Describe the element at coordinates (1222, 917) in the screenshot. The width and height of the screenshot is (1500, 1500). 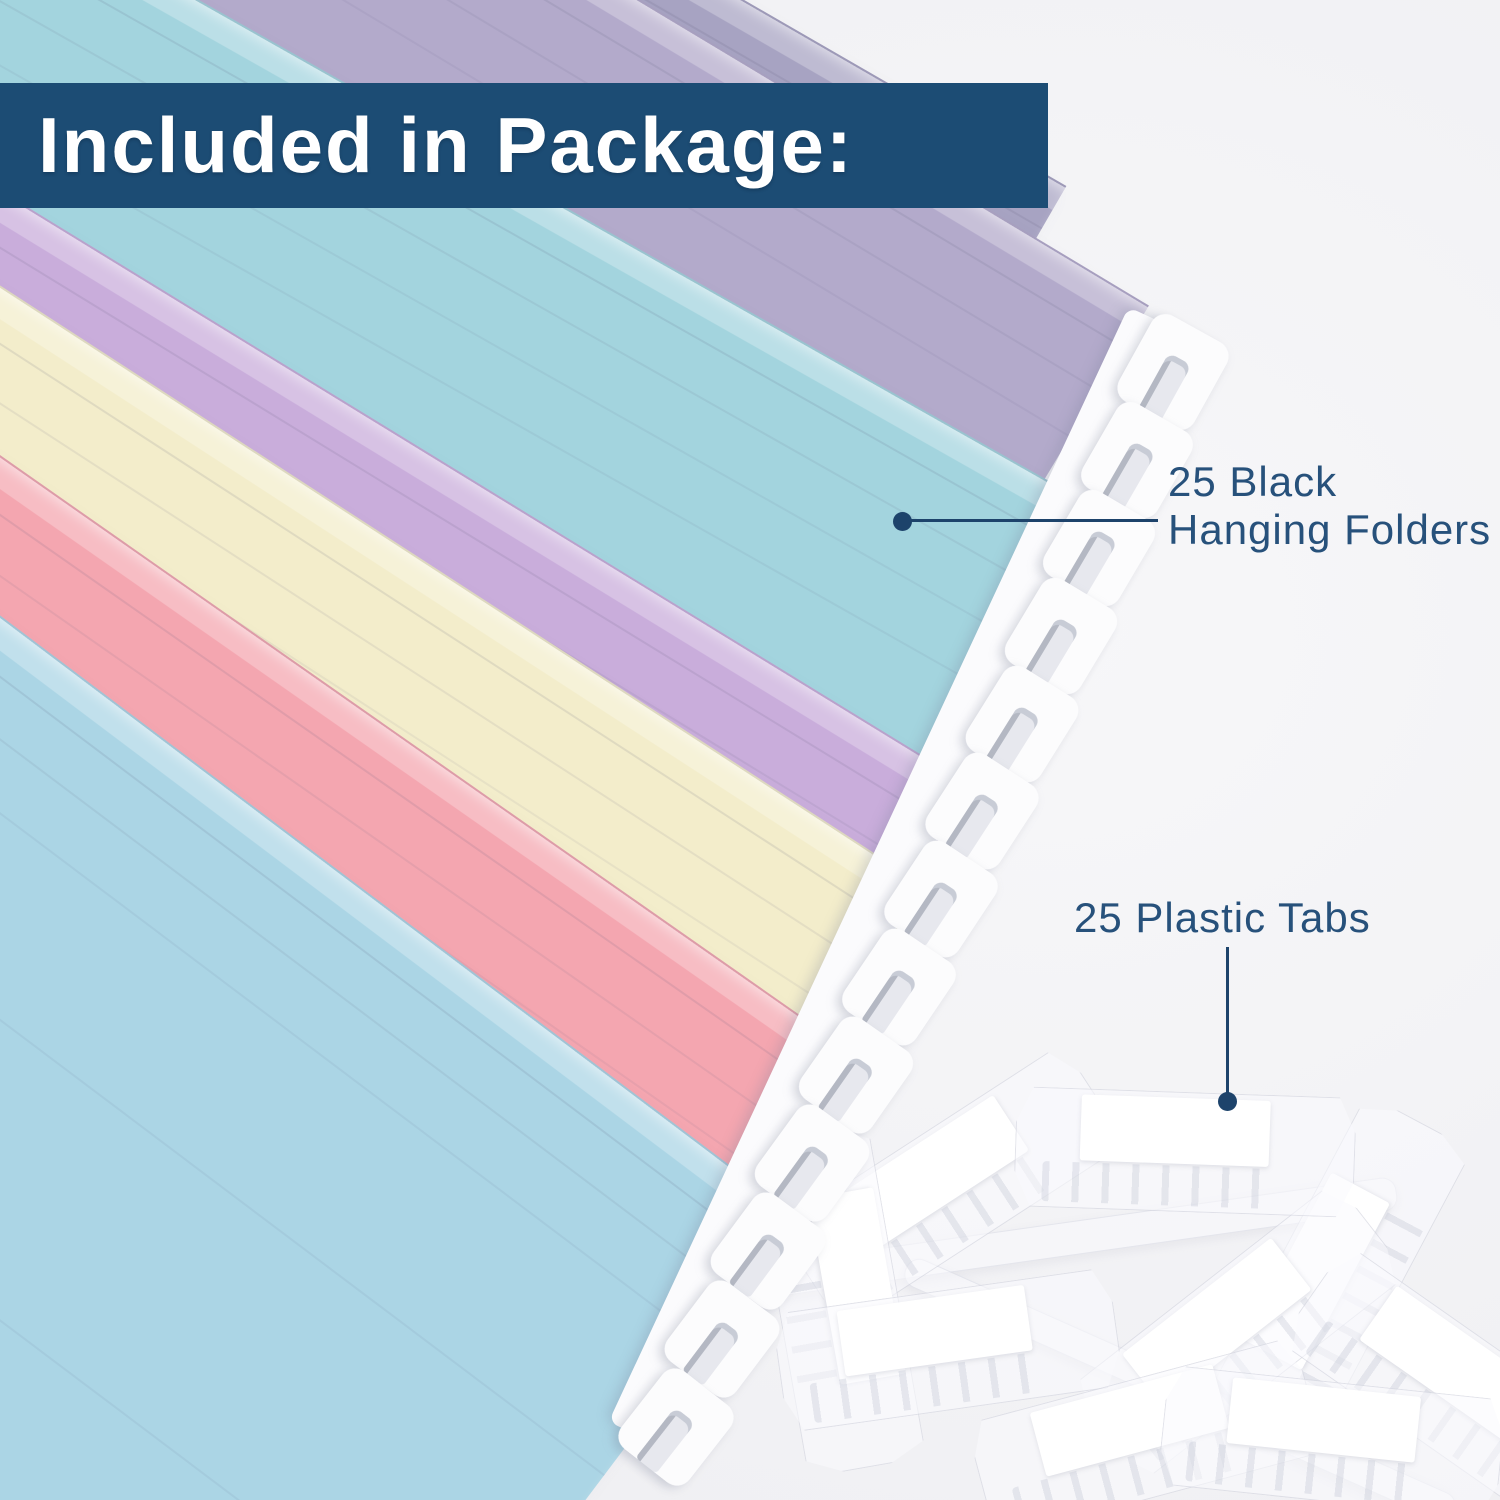
I see `callout-label-tabs: 25 Plastic Tabs` at that location.